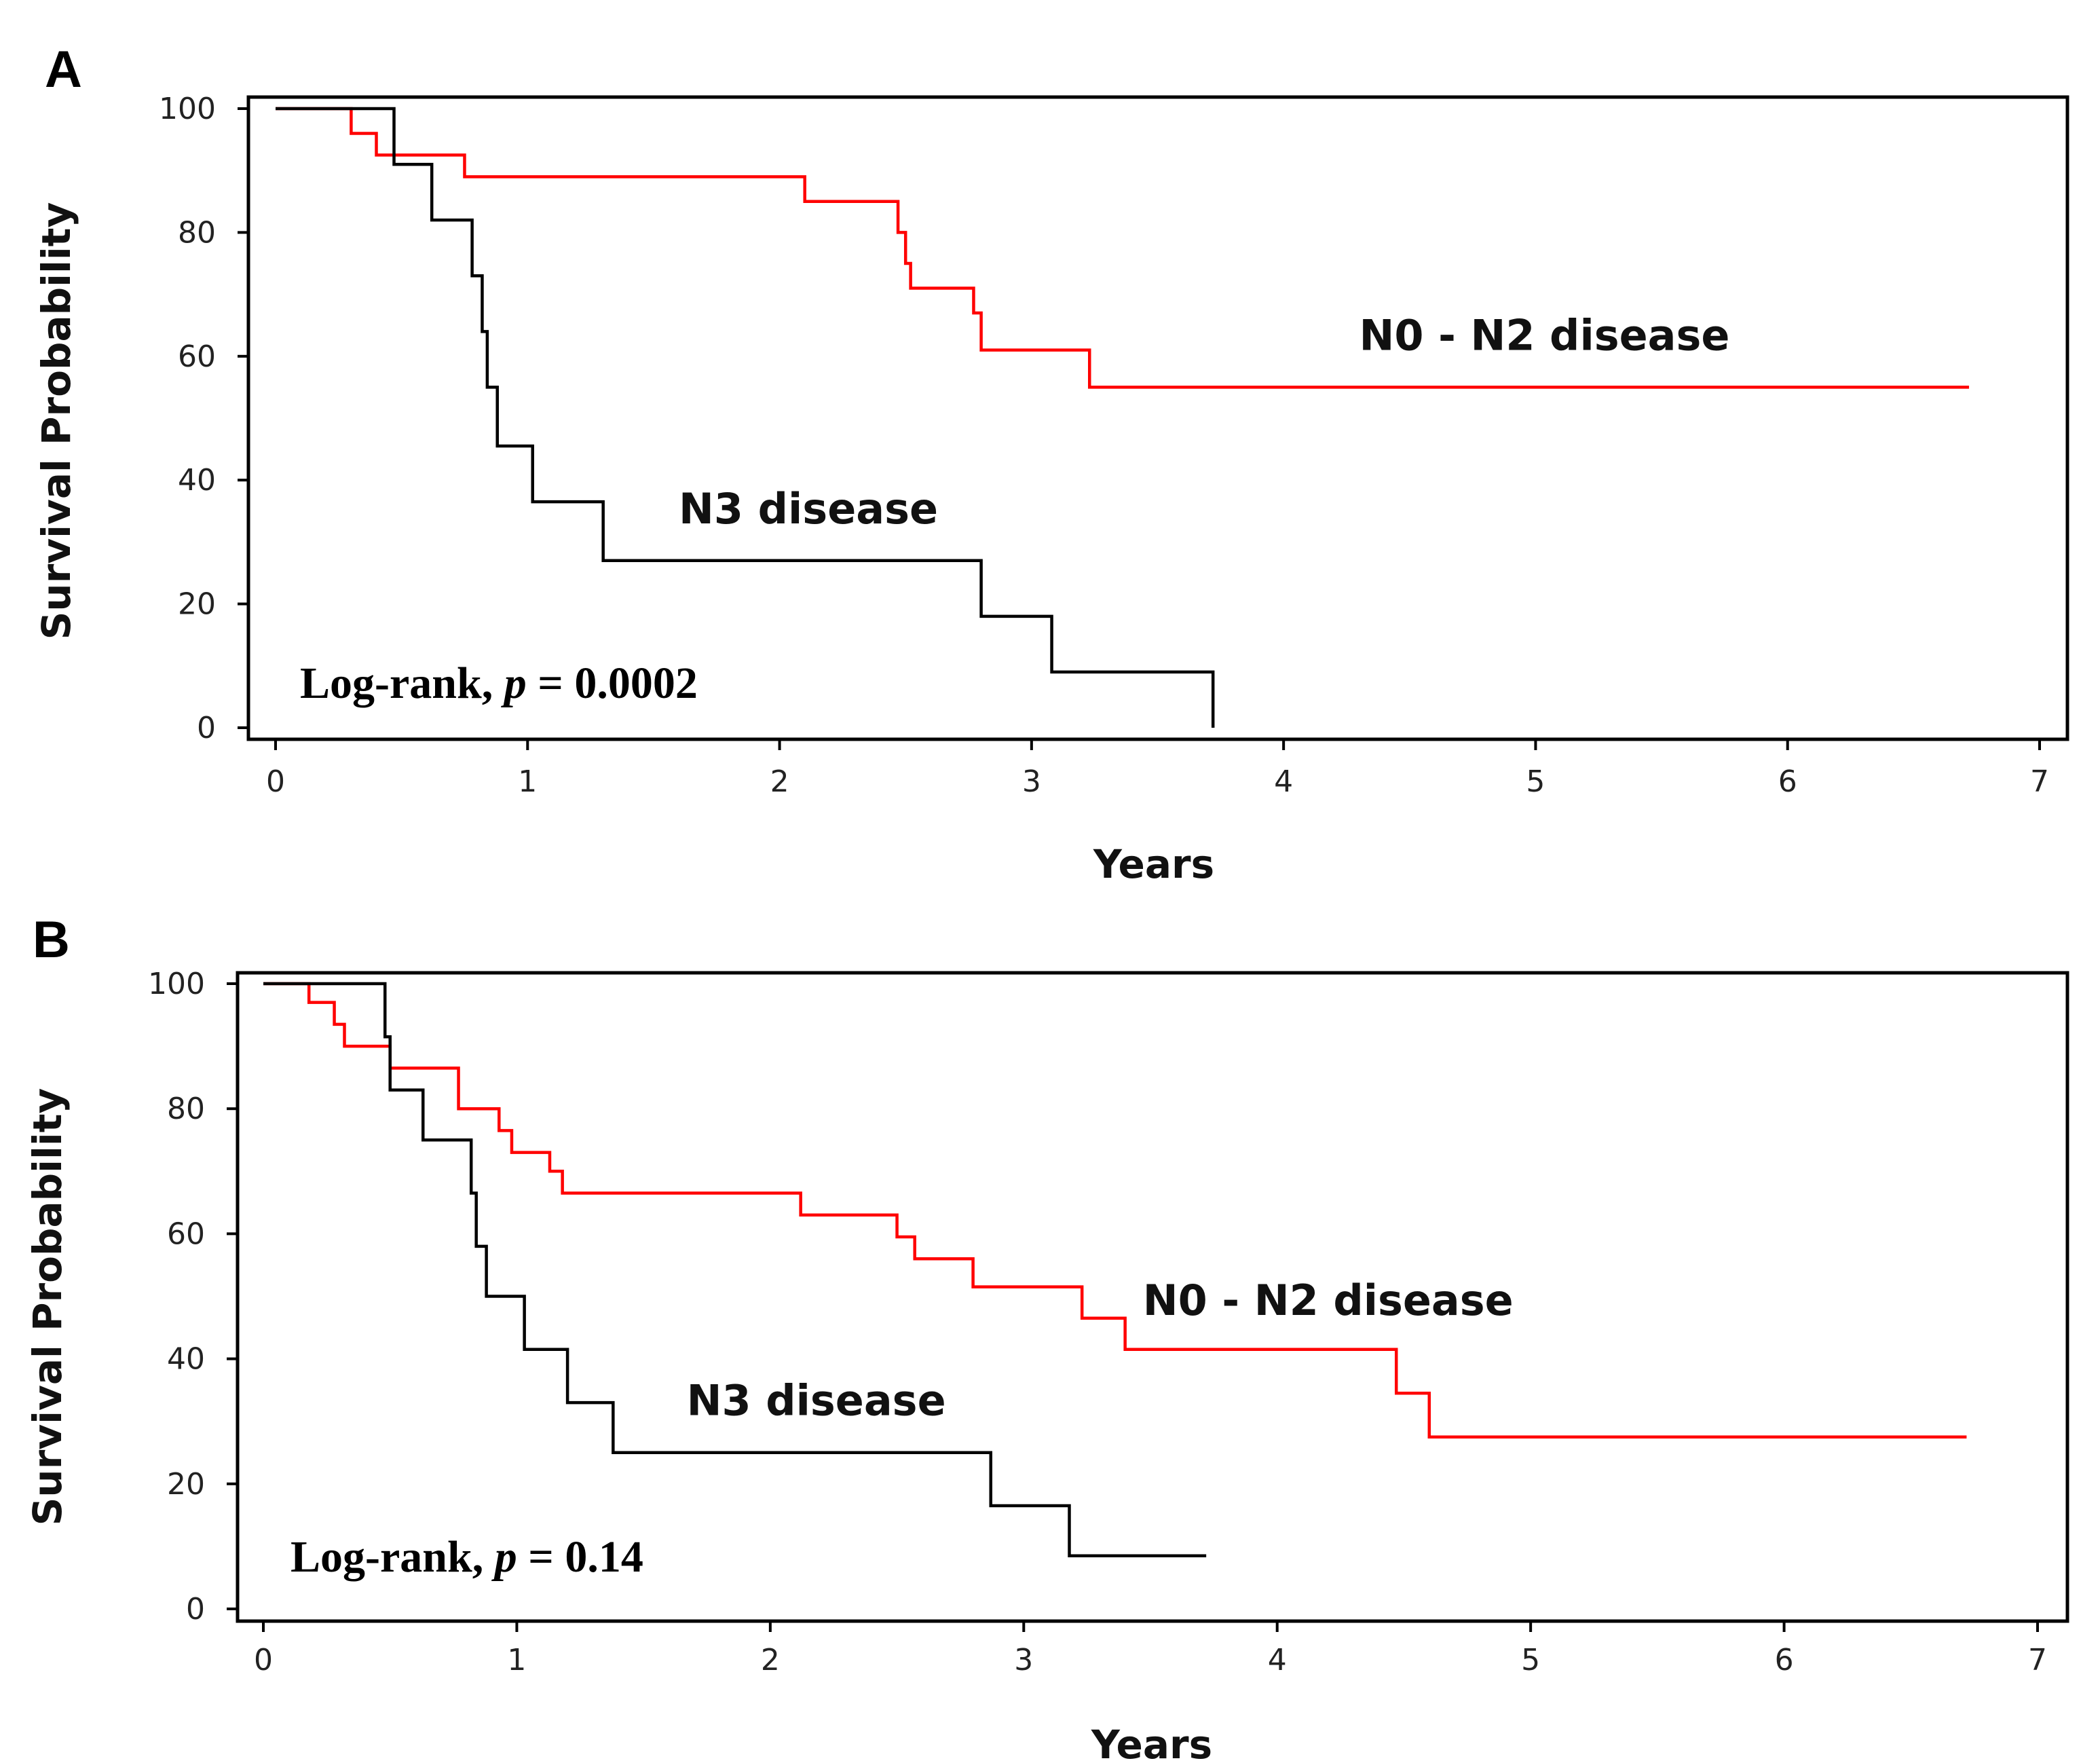 Image resolution: width=2100 pixels, height=1763 pixels. I want to click on panel-a-x-tick-label-1: 1, so click(528, 781).